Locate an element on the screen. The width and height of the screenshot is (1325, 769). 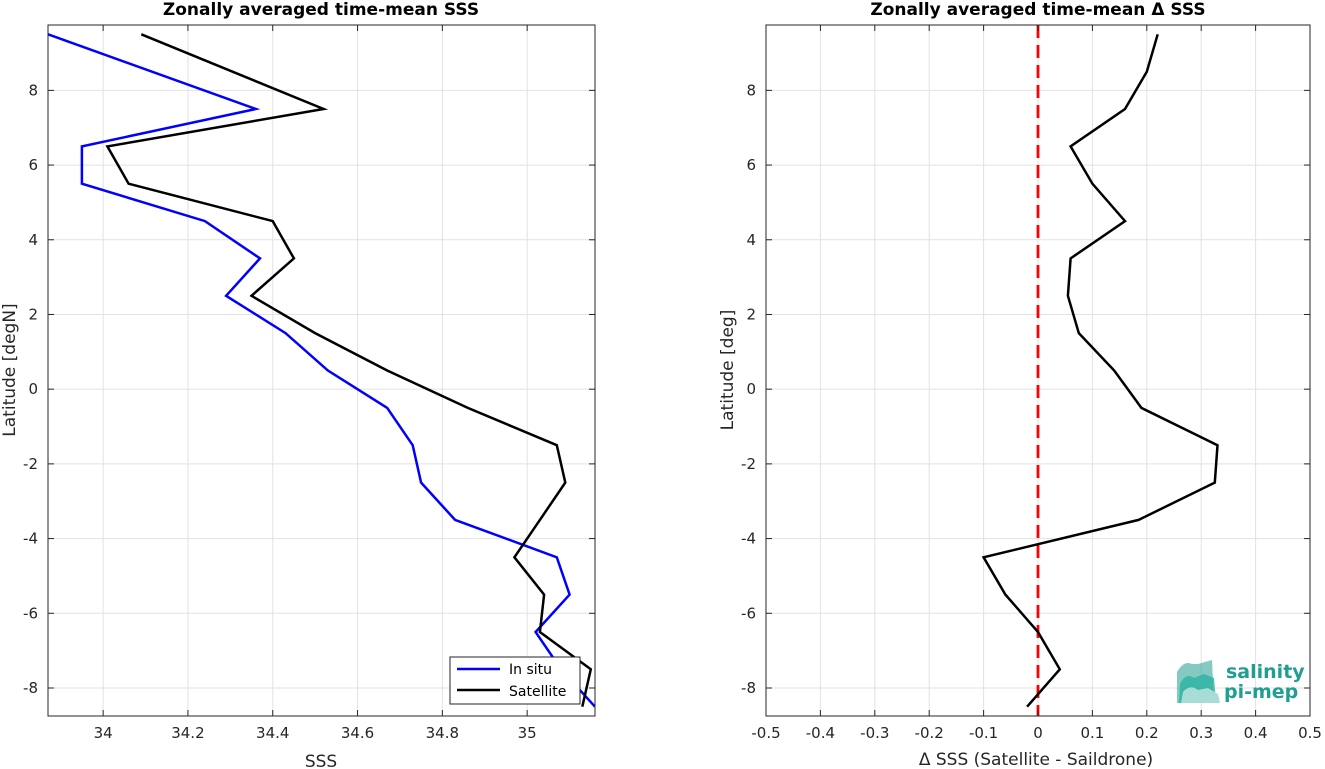
sss-ytick-label: 6 is located at coordinates (33, 165).